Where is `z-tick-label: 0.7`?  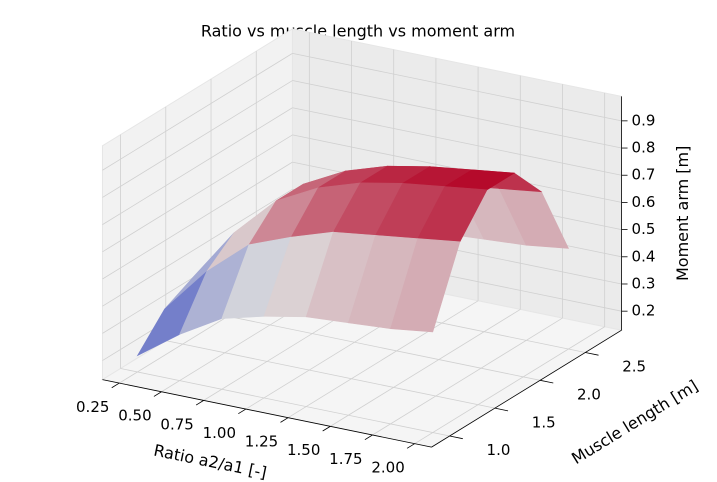
z-tick-label: 0.7 is located at coordinates (644, 175).